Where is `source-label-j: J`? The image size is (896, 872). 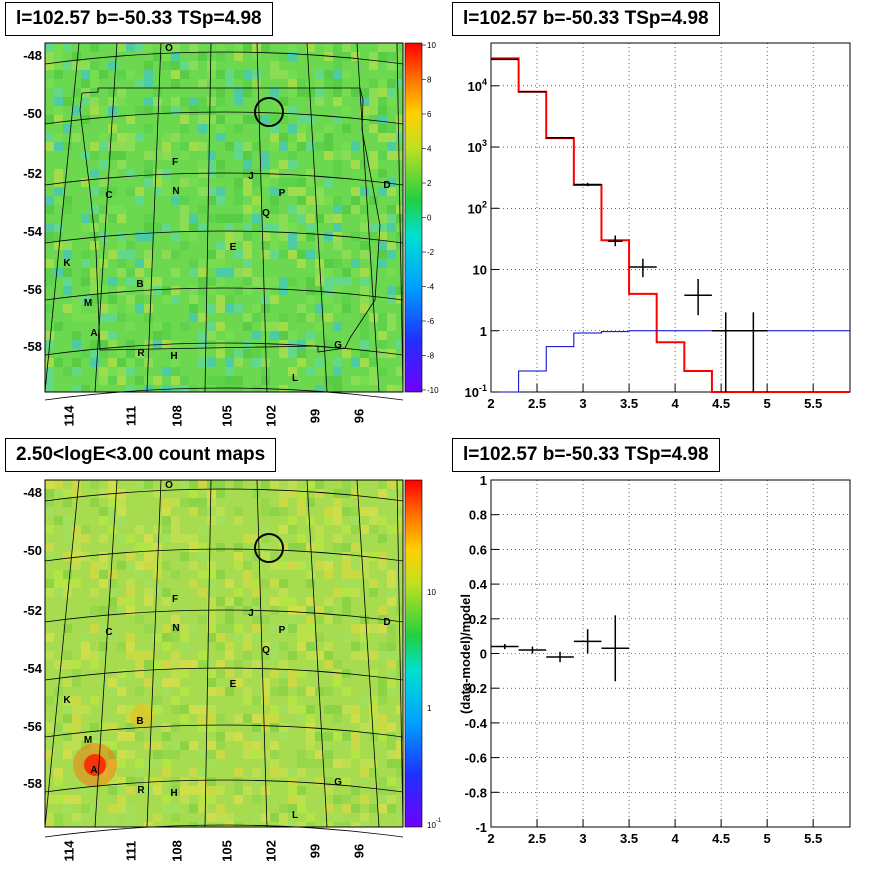 source-label-j: J is located at coordinates (251, 176).